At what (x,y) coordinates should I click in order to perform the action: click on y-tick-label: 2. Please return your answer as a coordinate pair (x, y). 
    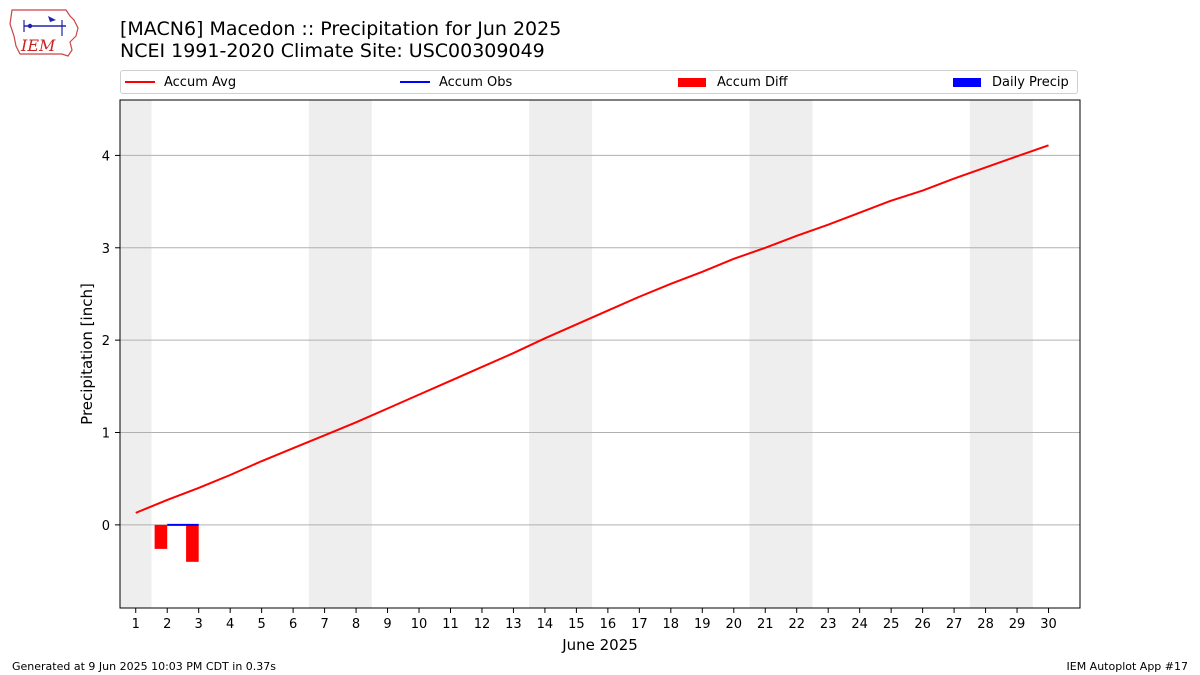
    Looking at the image, I should click on (106, 341).